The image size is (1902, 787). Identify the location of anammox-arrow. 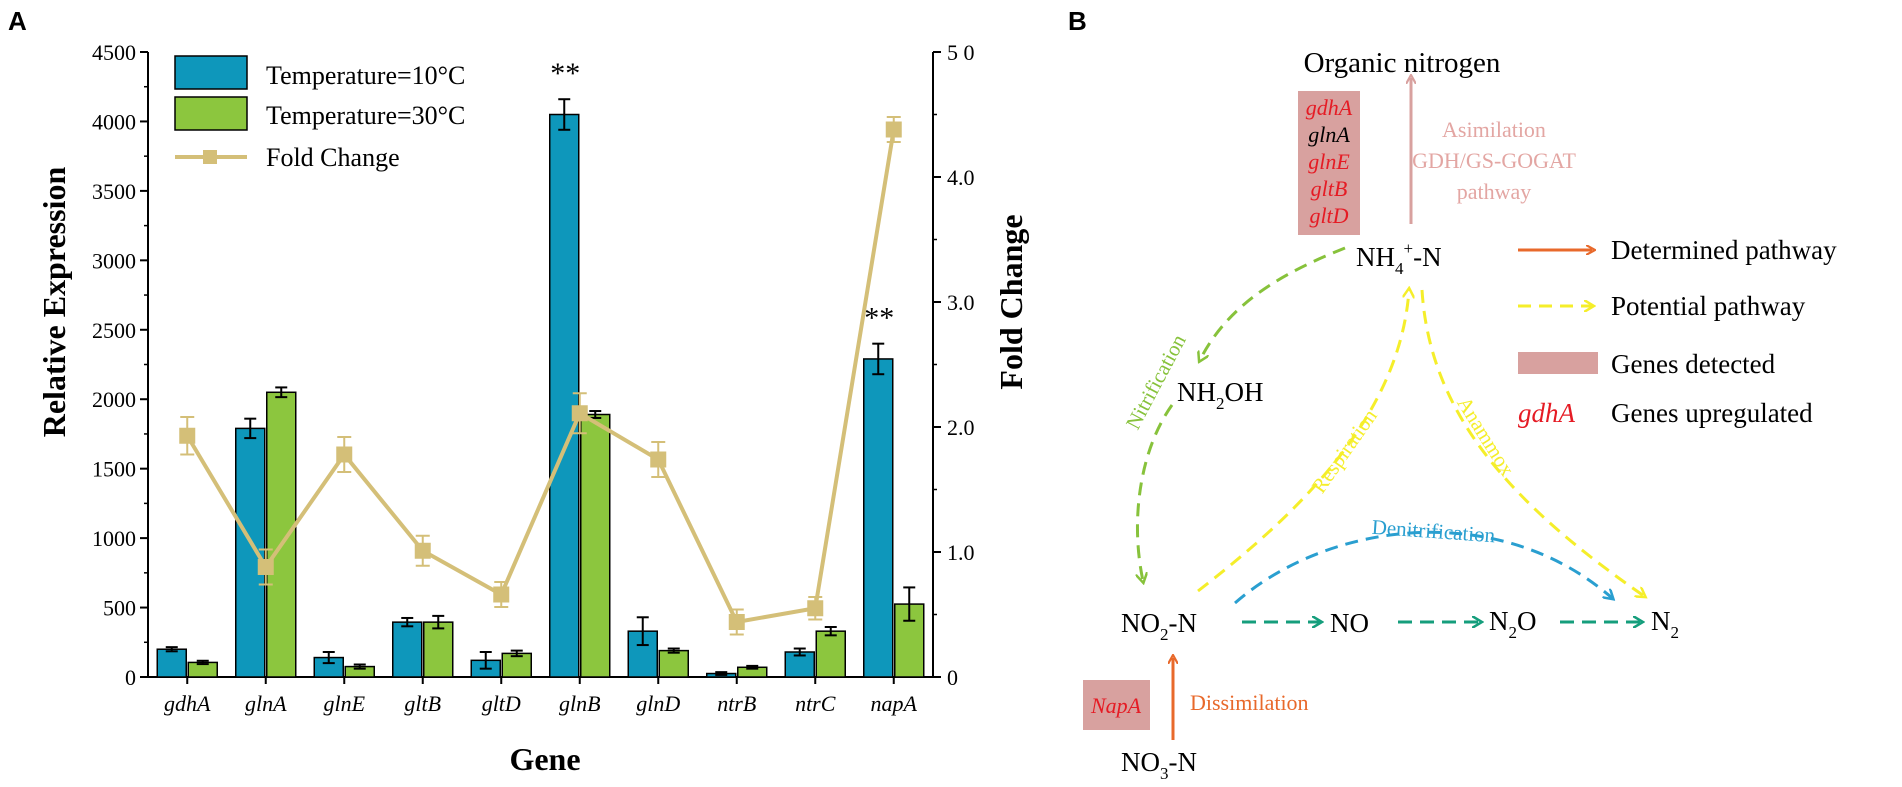
(1532, 442).